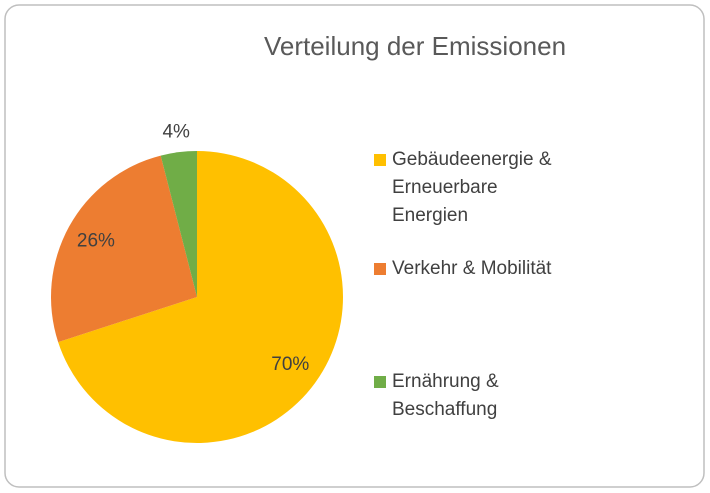 The height and width of the screenshot is (493, 710). I want to click on legend-item: Gebäudeenergie & Erneuerbare Energien, so click(463, 188).